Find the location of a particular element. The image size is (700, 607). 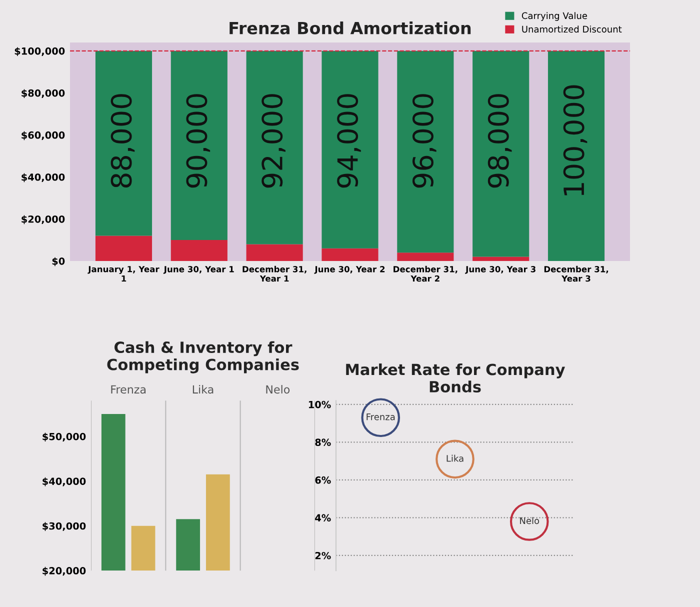

y-tick-label: $80,000 is located at coordinates (43, 93).